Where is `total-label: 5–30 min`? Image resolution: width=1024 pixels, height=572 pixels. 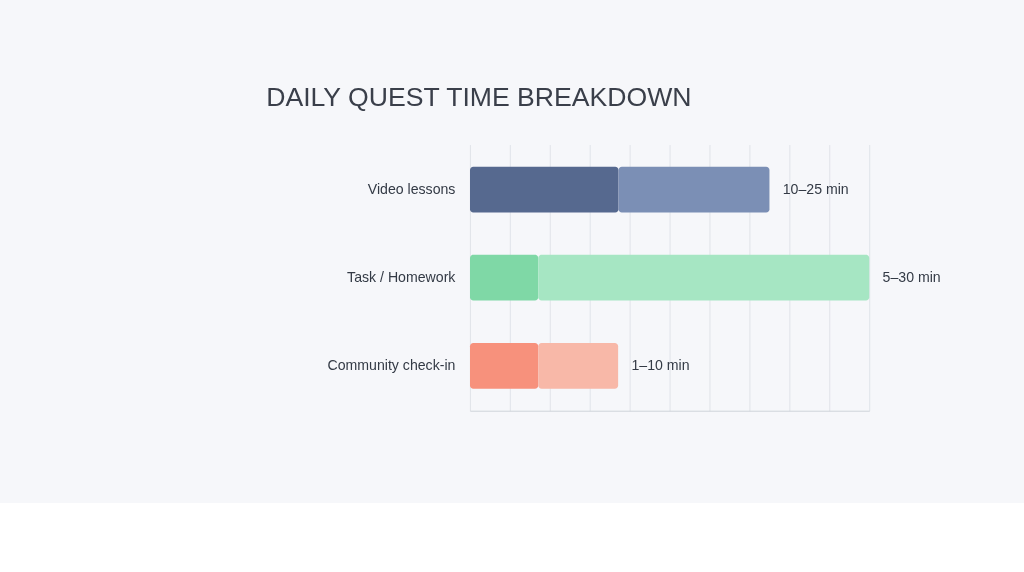
total-label: 5–30 min is located at coordinates (911, 276).